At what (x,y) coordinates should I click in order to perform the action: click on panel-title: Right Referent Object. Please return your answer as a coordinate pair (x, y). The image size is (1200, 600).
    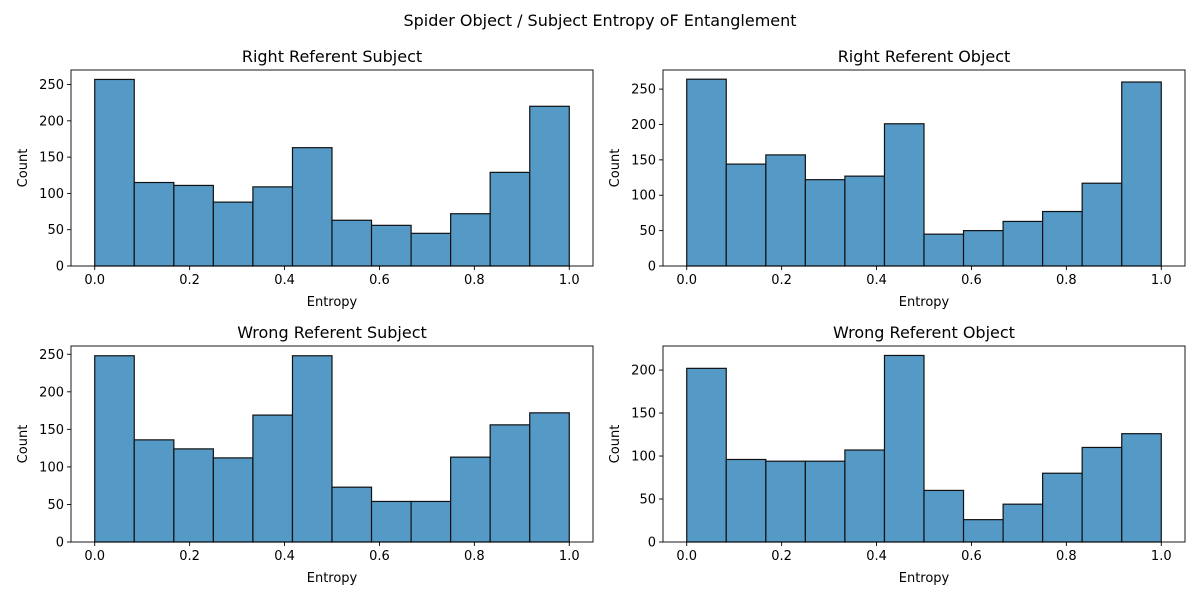
    Looking at the image, I should click on (924, 56).